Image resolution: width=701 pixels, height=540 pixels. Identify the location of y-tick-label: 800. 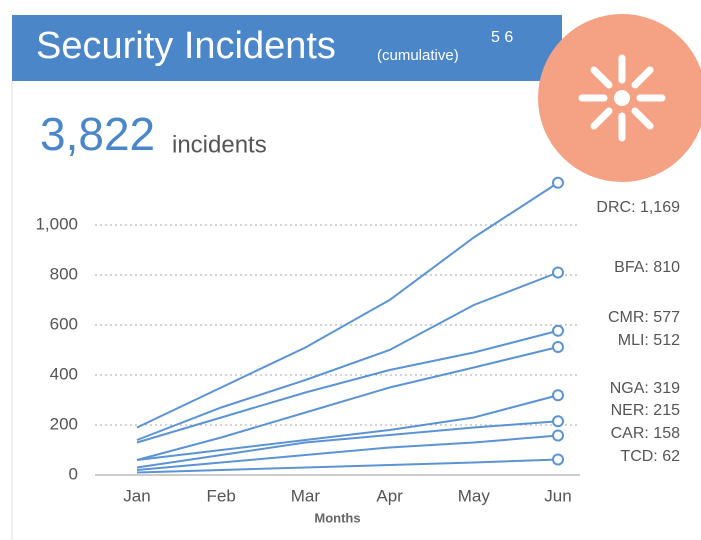
(64, 273).